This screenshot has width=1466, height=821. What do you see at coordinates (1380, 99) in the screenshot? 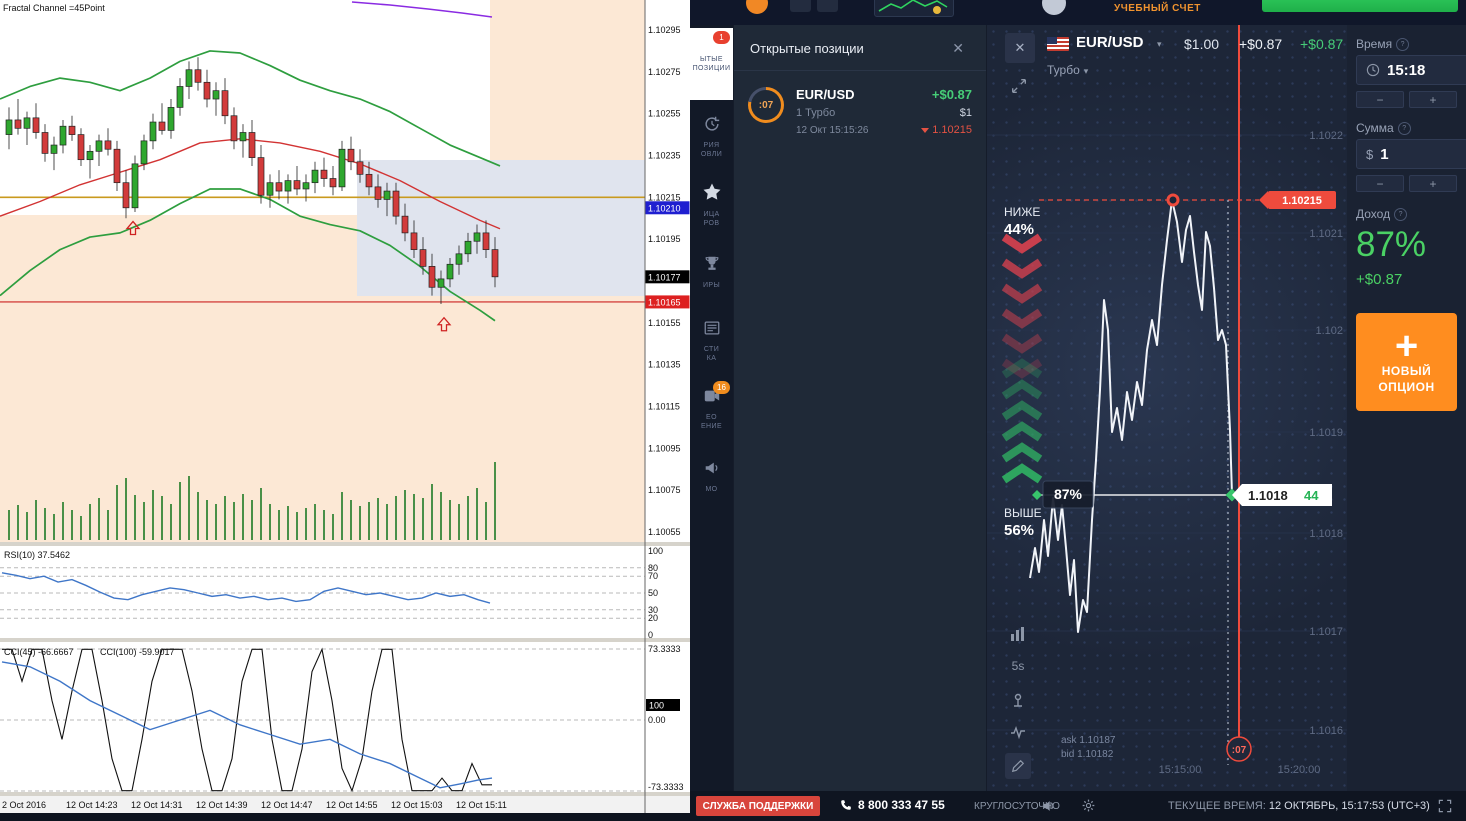
I see `time-minus-button: −` at bounding box center [1380, 99].